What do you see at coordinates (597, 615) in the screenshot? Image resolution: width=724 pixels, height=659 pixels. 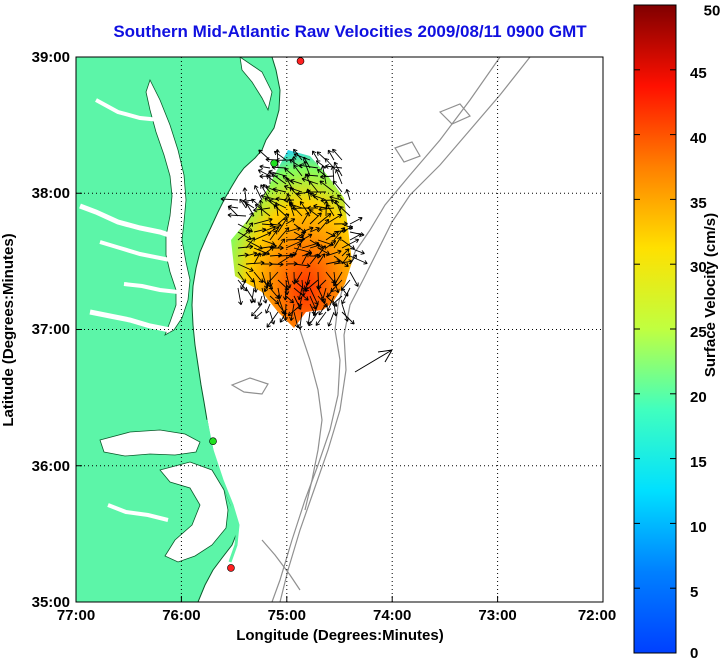 I see `x-tick-label: 72:00` at bounding box center [597, 615].